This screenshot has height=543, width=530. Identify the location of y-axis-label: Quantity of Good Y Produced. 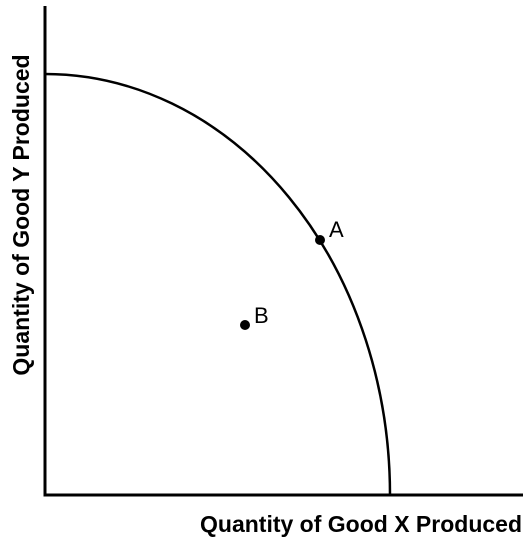
(21, 214).